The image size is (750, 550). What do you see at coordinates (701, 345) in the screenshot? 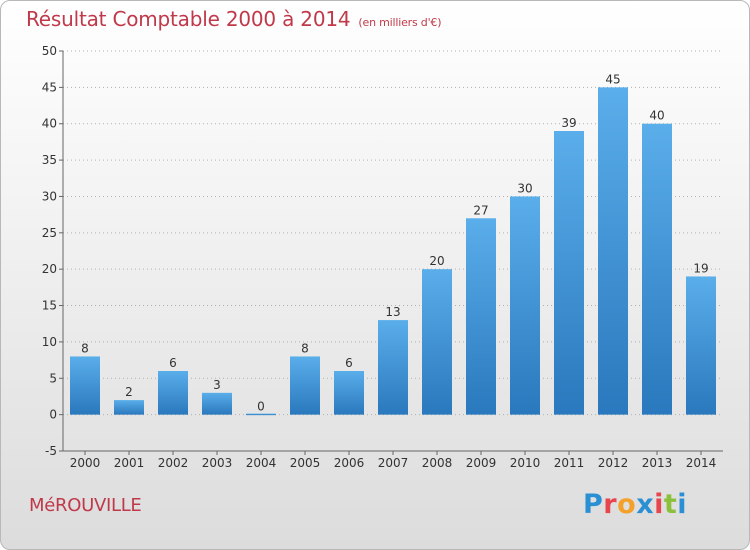
I see `bar-2014` at bounding box center [701, 345].